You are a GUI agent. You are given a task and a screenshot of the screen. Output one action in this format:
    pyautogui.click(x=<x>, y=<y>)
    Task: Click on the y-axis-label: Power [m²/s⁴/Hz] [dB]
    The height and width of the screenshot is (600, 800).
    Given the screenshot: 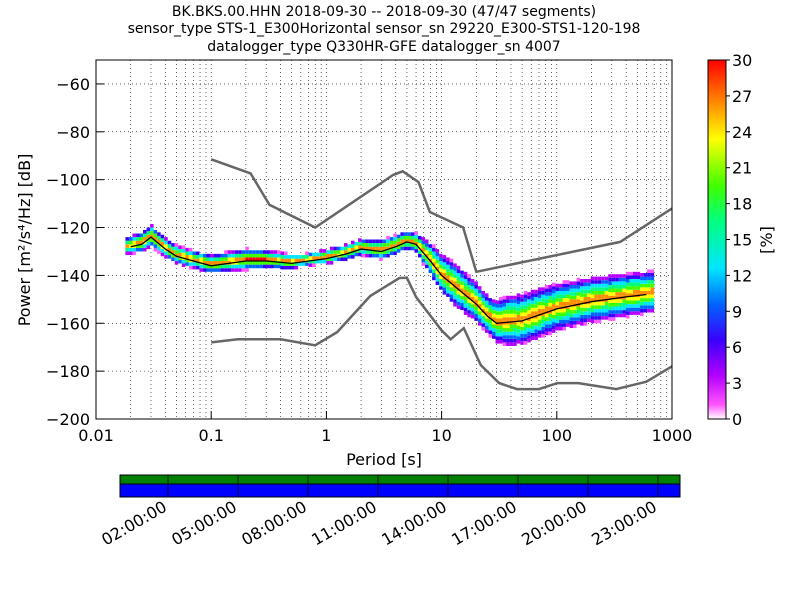 What is the action you would take?
    pyautogui.click(x=24, y=240)
    